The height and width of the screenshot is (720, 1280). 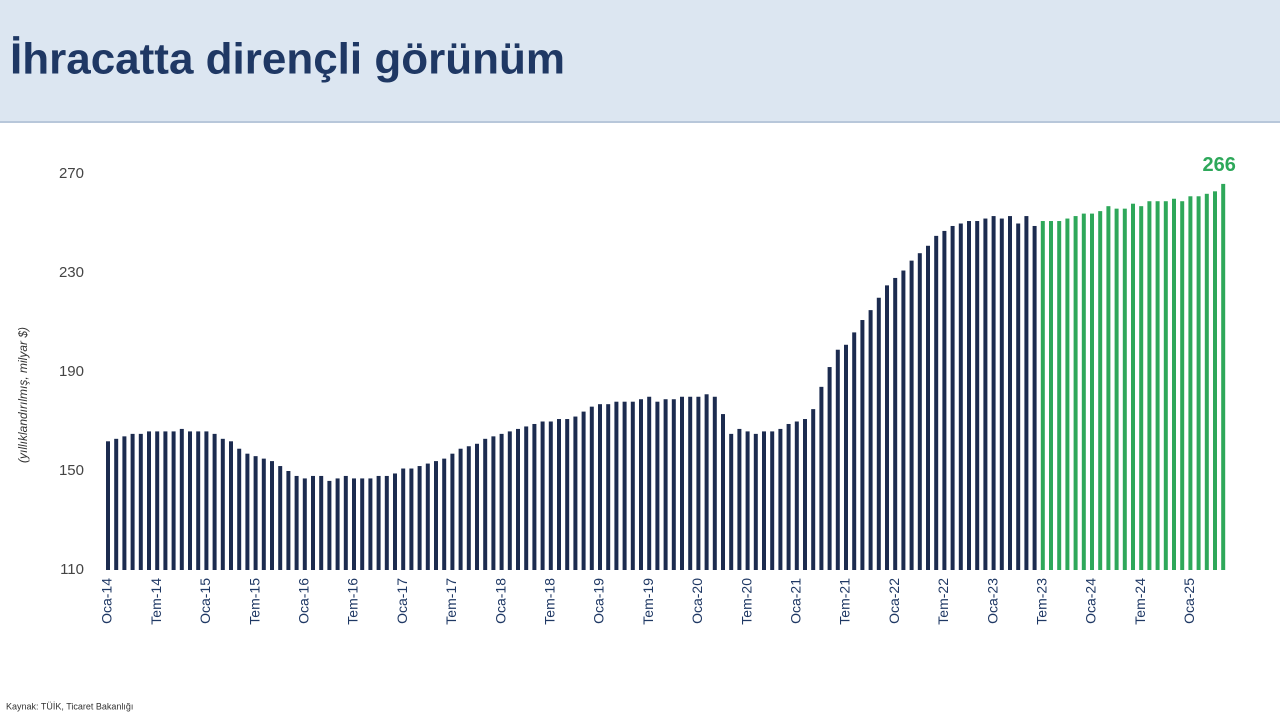 I want to click on y-tick-label: 110, so click(x=72, y=569).